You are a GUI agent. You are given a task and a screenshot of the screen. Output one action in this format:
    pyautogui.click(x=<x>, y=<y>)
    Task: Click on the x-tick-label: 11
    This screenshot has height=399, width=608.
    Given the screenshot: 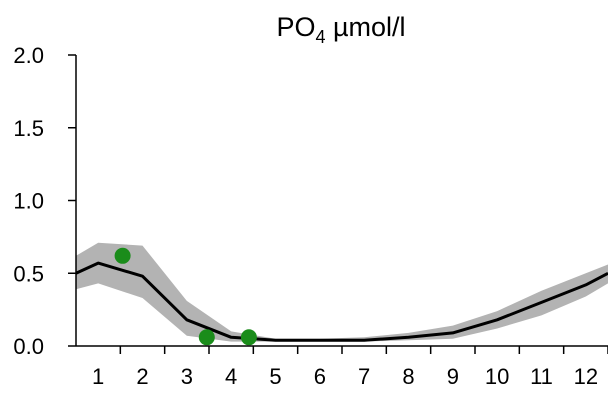 What is the action you would take?
    pyautogui.click(x=541, y=376)
    